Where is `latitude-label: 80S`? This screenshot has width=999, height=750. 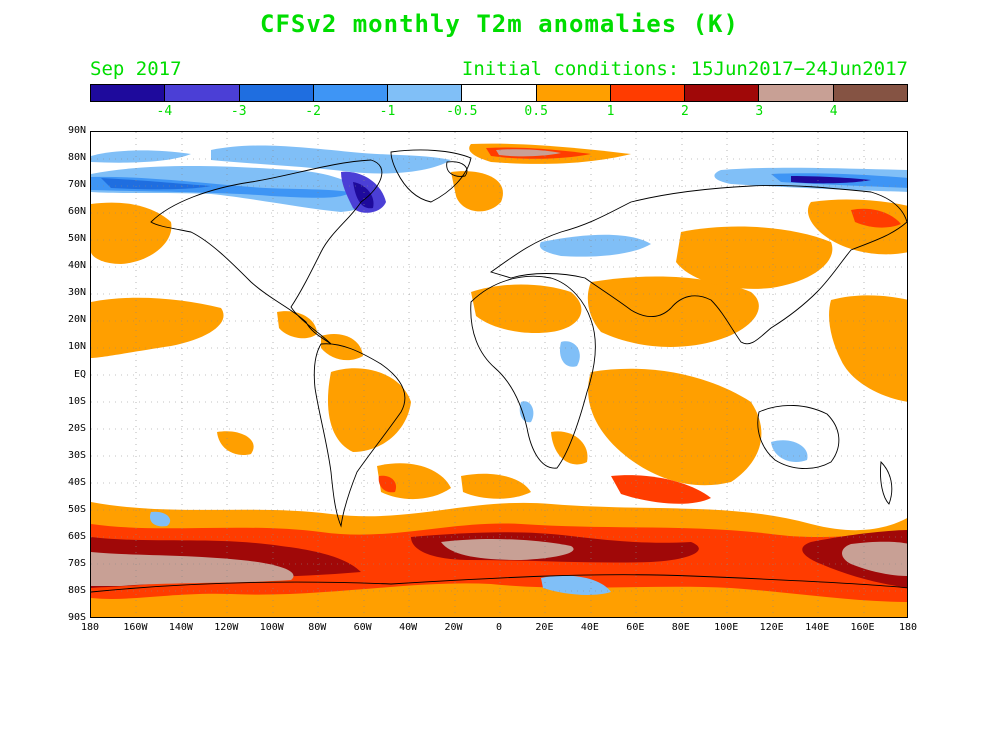 latitude-label: 80S is located at coordinates (76, 590).